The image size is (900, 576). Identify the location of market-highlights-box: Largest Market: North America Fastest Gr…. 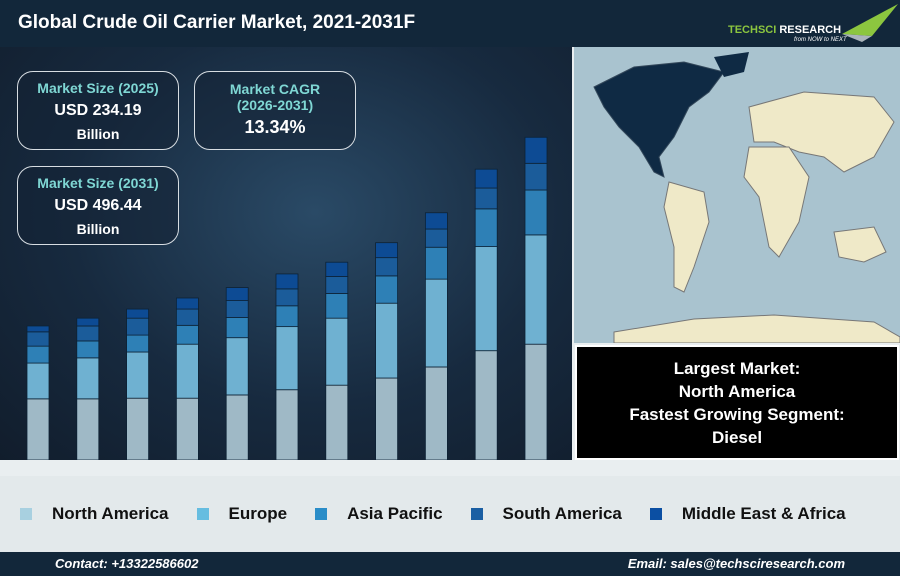
(737, 402).